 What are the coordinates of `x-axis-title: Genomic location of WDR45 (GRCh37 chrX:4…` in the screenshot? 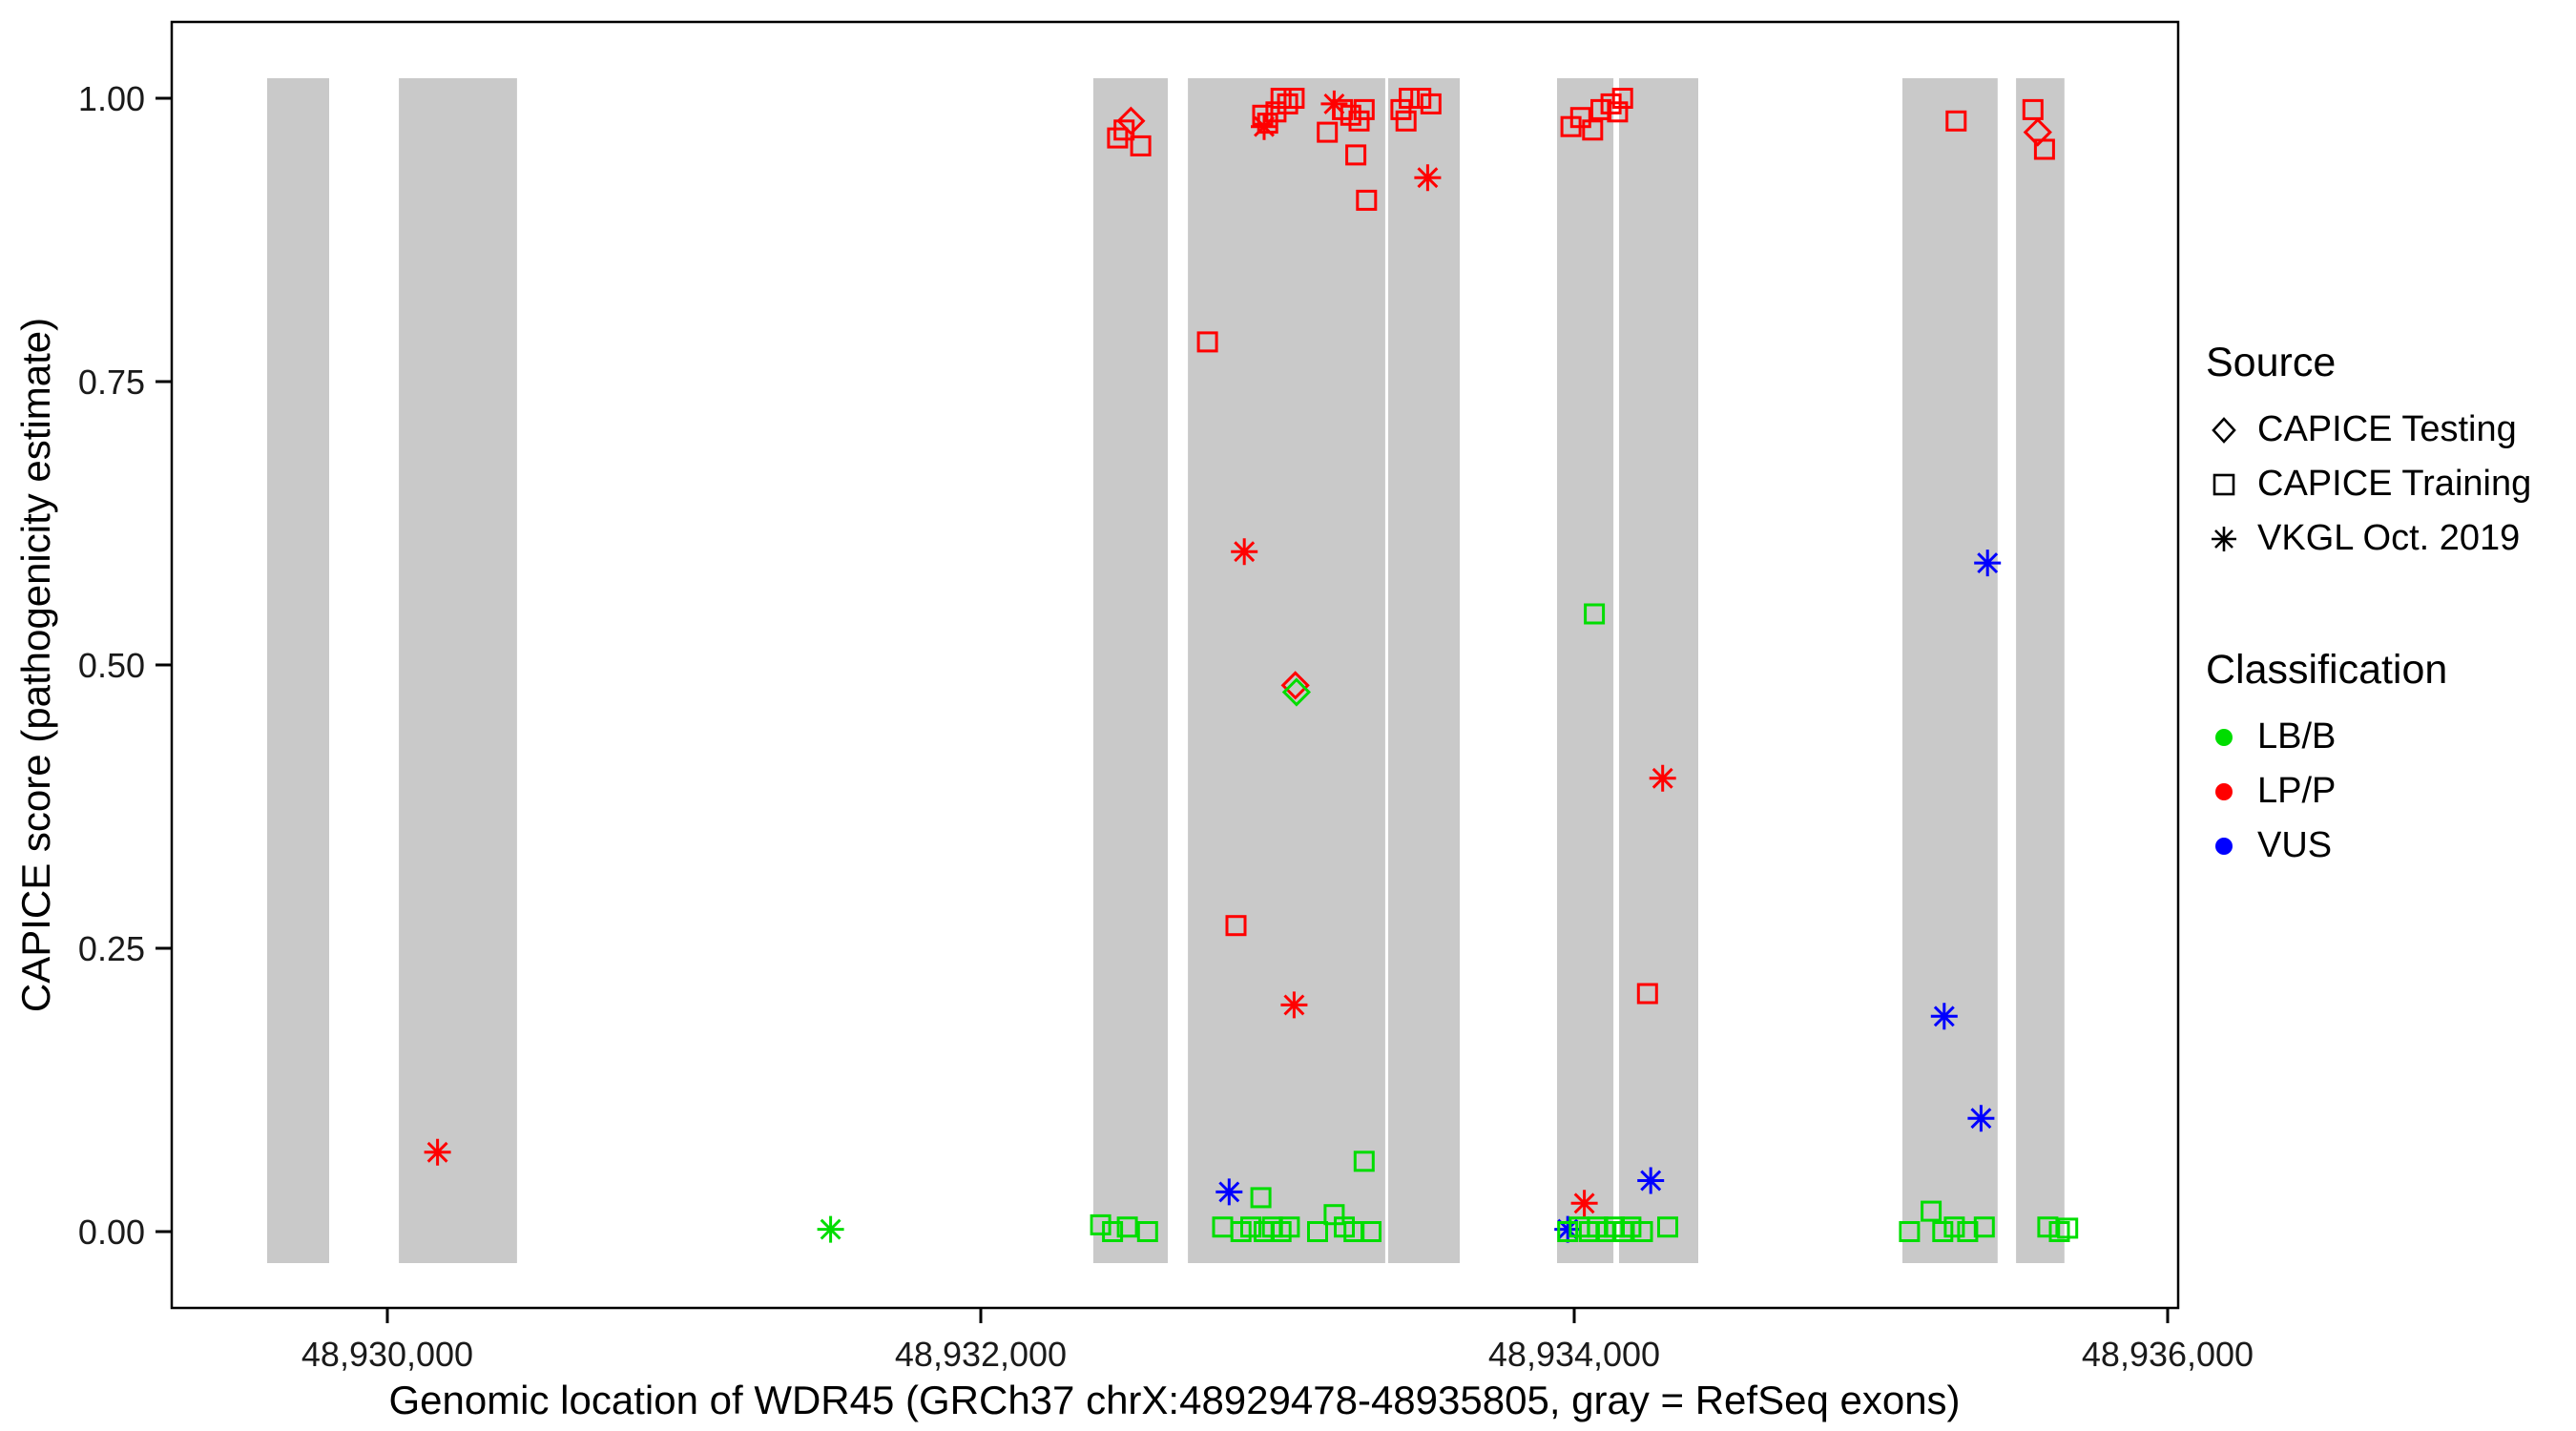 It's located at (1174, 1400).